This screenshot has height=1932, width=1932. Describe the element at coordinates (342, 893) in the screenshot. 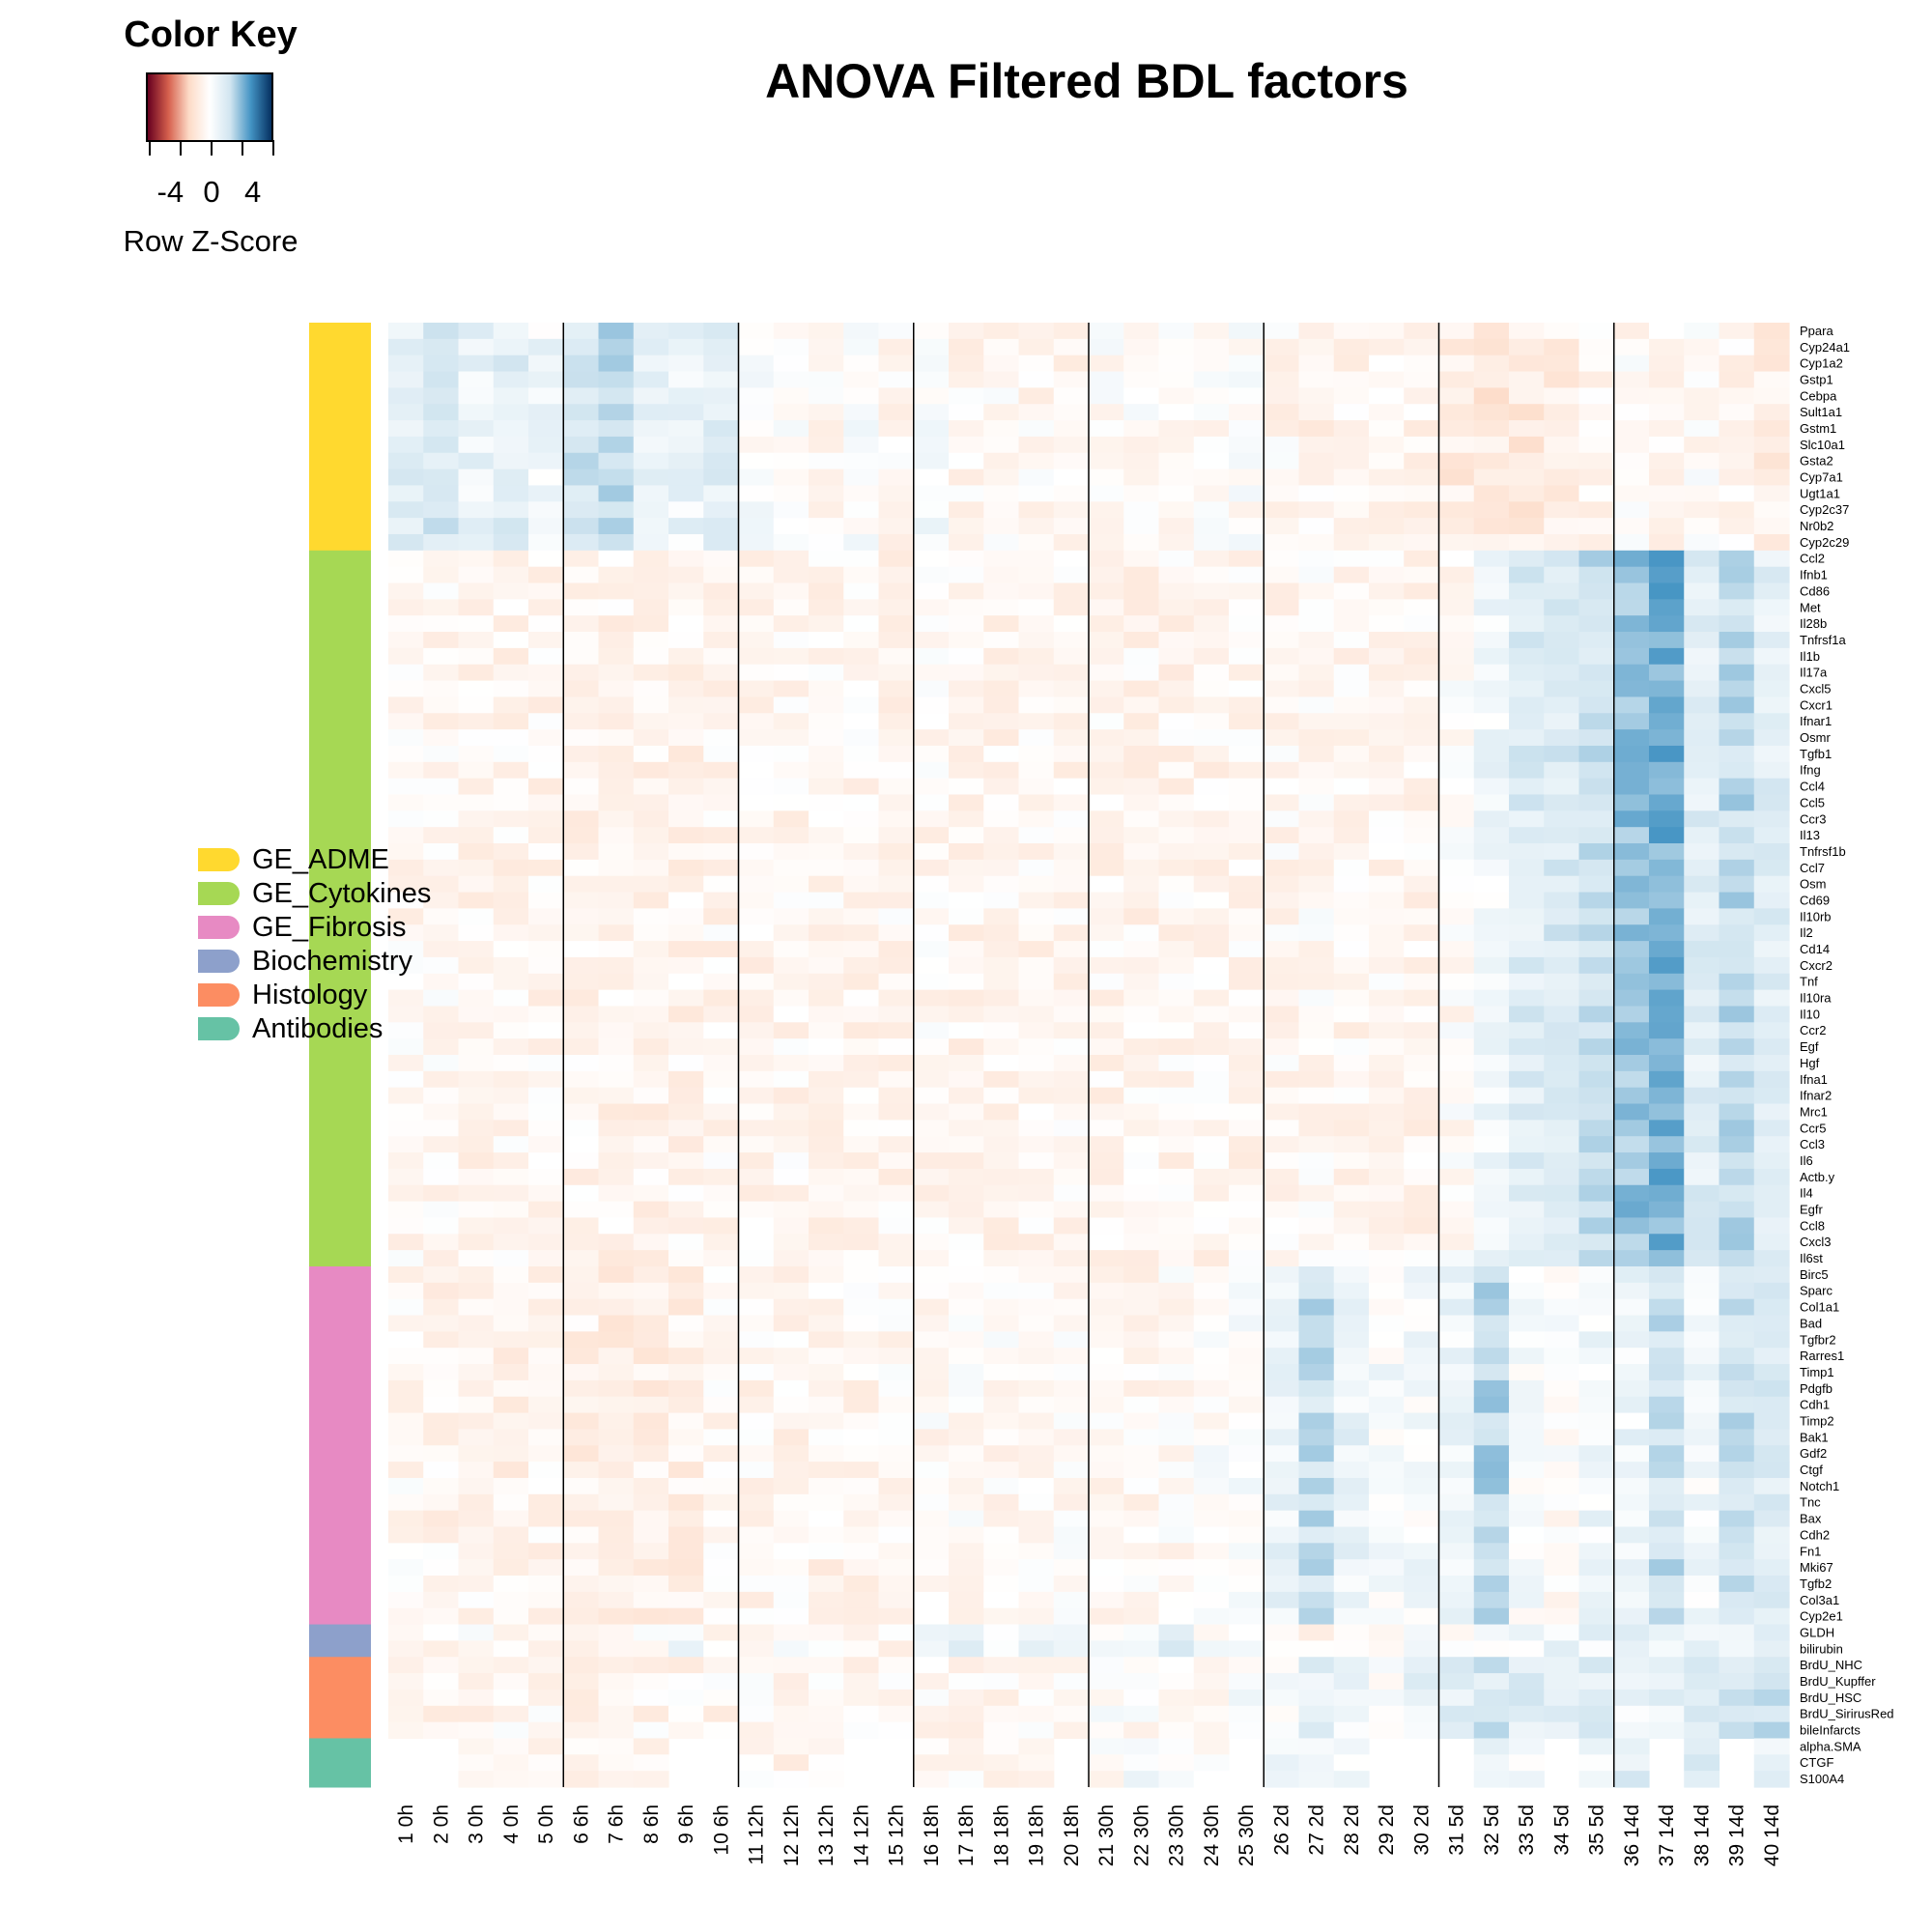

I see `legend-label: GE_Cytokines` at that location.